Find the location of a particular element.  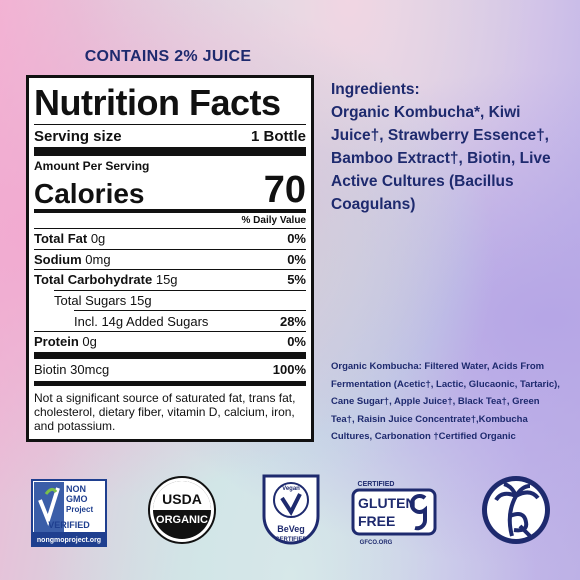

nutrient-label: Total Fat 0g is located at coordinates (69, 238).